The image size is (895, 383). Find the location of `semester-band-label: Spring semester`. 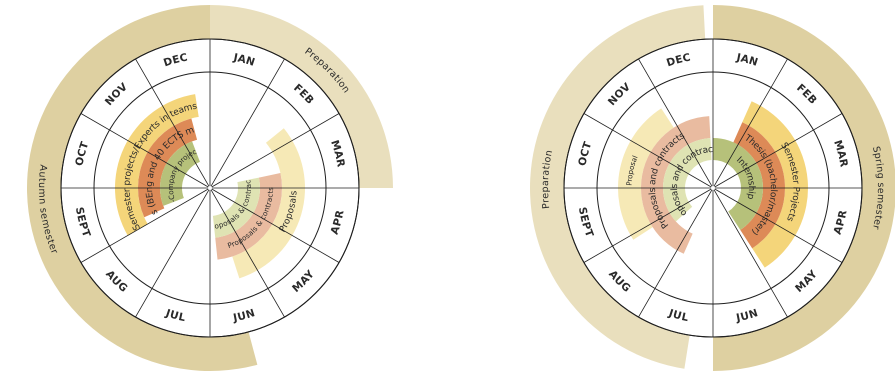

semester-band-label: Spring semester is located at coordinates (878, 188).